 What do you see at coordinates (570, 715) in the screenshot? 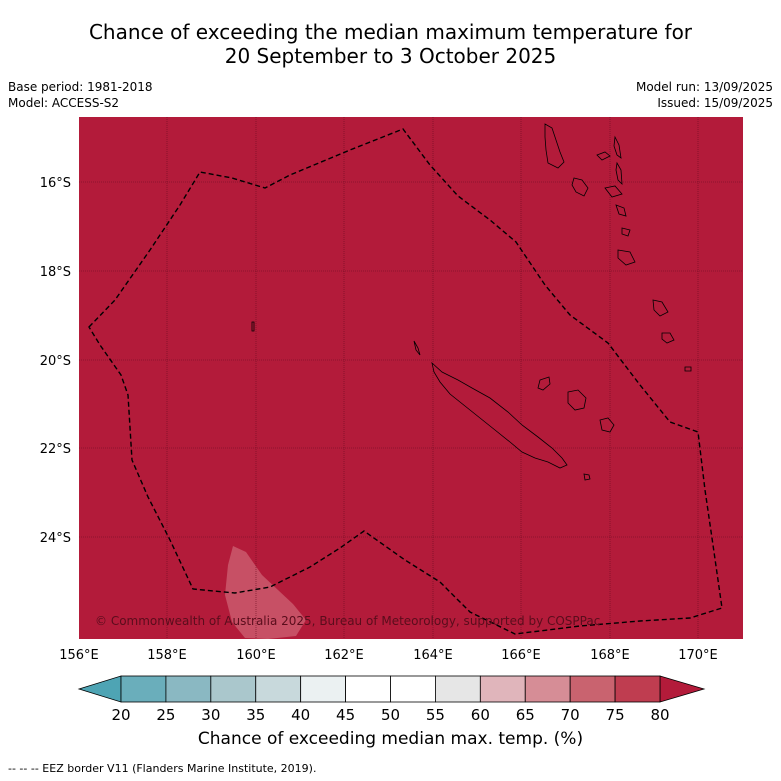
I see `colorbar-tick-label: 70` at bounding box center [570, 715].